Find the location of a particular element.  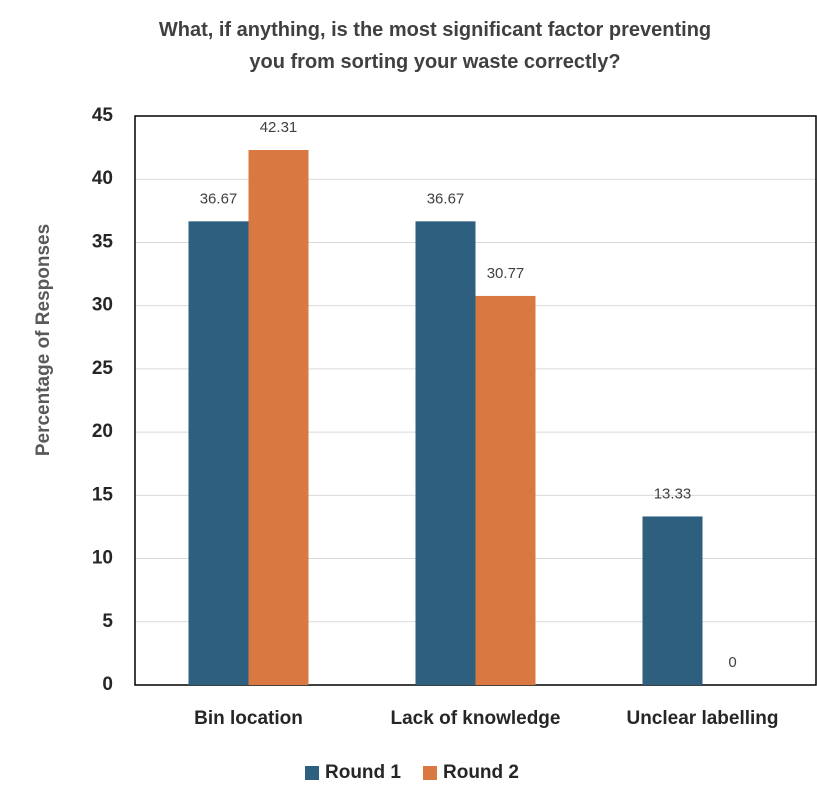

y-tick-label: 35 is located at coordinates (103, 241).